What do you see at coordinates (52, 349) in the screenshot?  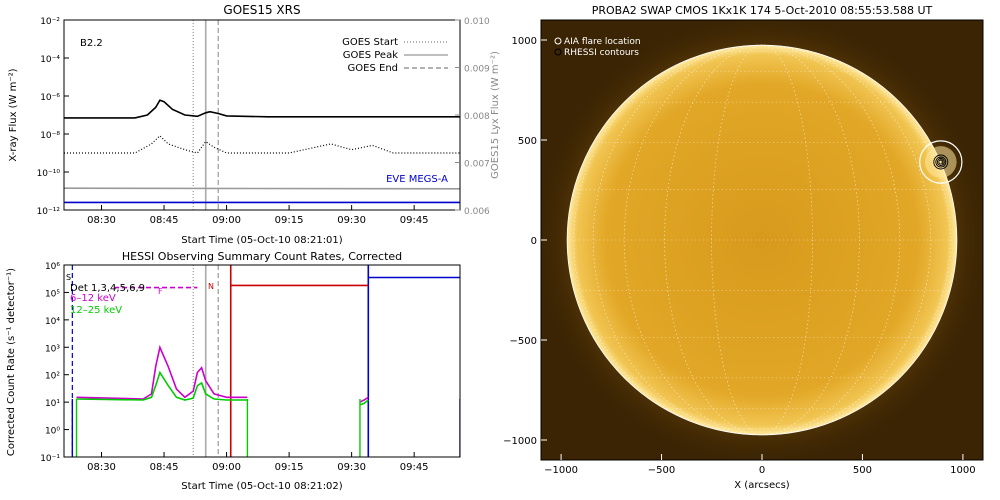 I see `y-tick-label-1-4: 10³` at bounding box center [52, 349].